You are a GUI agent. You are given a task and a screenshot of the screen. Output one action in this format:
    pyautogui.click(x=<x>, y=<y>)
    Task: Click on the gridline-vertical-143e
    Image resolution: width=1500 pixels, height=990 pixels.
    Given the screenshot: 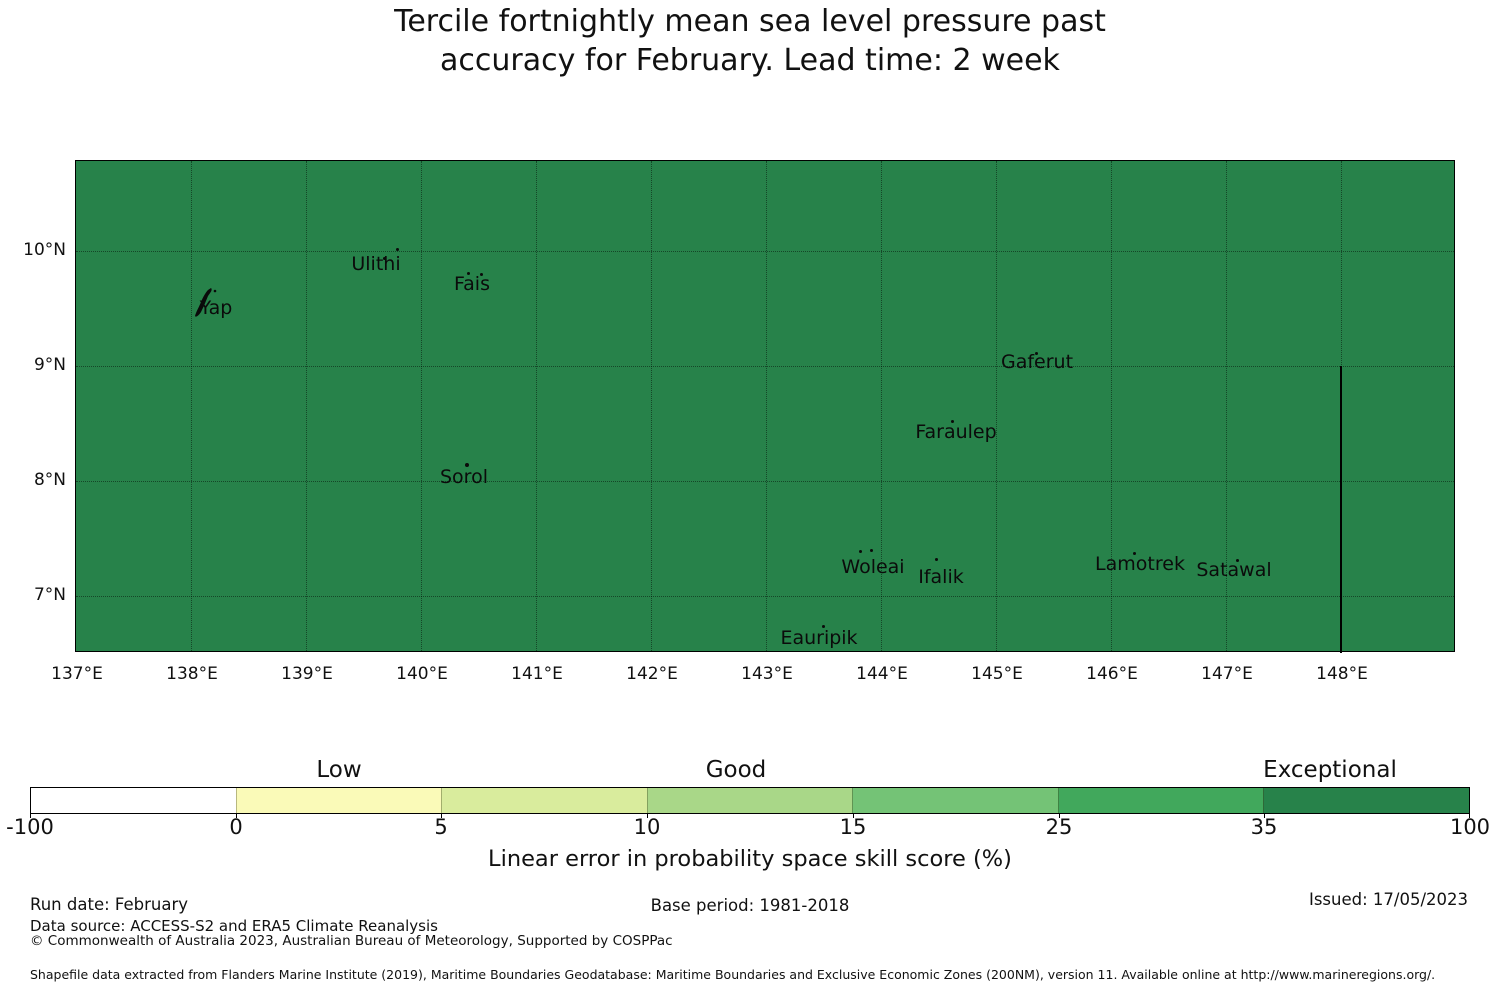 What is the action you would take?
    pyautogui.click(x=766, y=406)
    